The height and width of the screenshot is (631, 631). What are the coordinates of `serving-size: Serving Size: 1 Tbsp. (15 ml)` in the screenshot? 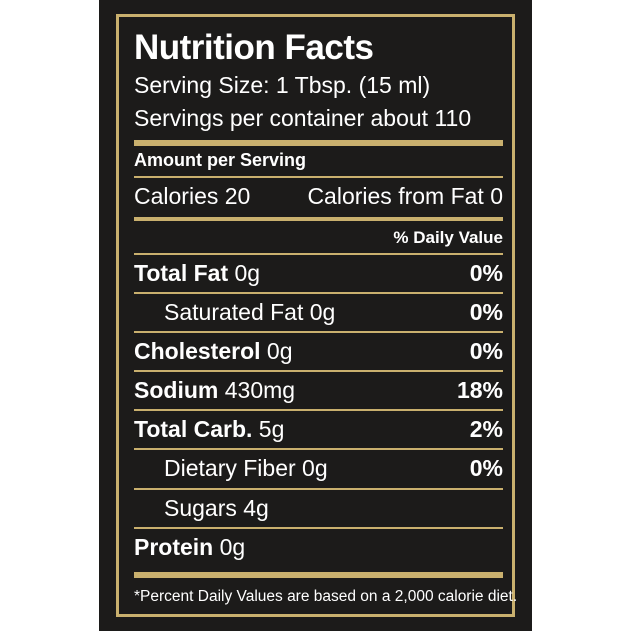 It's located at (282, 85).